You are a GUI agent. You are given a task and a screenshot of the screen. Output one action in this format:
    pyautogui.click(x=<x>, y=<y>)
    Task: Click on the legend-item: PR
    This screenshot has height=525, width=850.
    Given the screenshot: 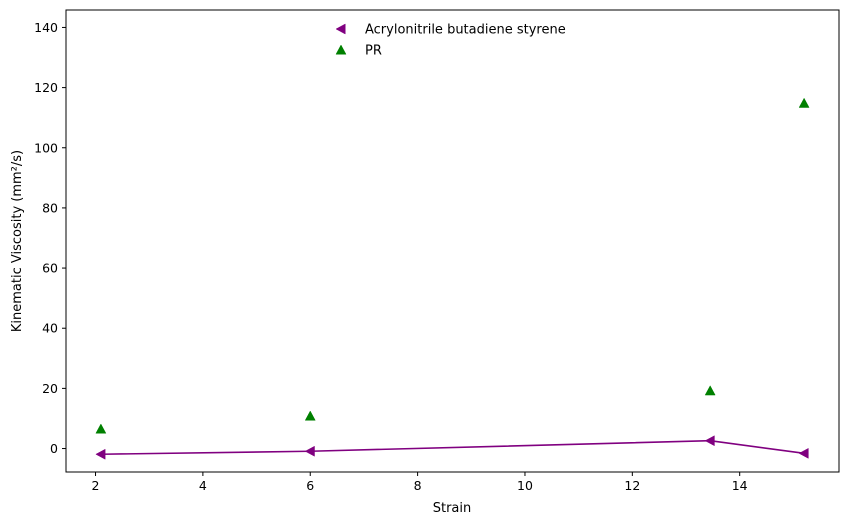 What is the action you would take?
    pyautogui.click(x=358, y=51)
    